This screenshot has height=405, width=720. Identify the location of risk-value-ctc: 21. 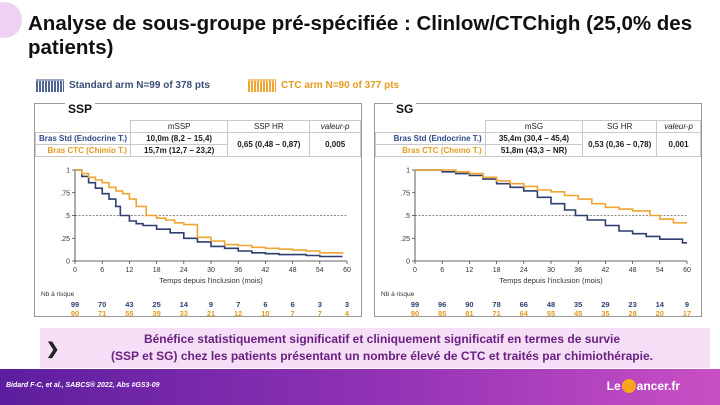
(211, 313).